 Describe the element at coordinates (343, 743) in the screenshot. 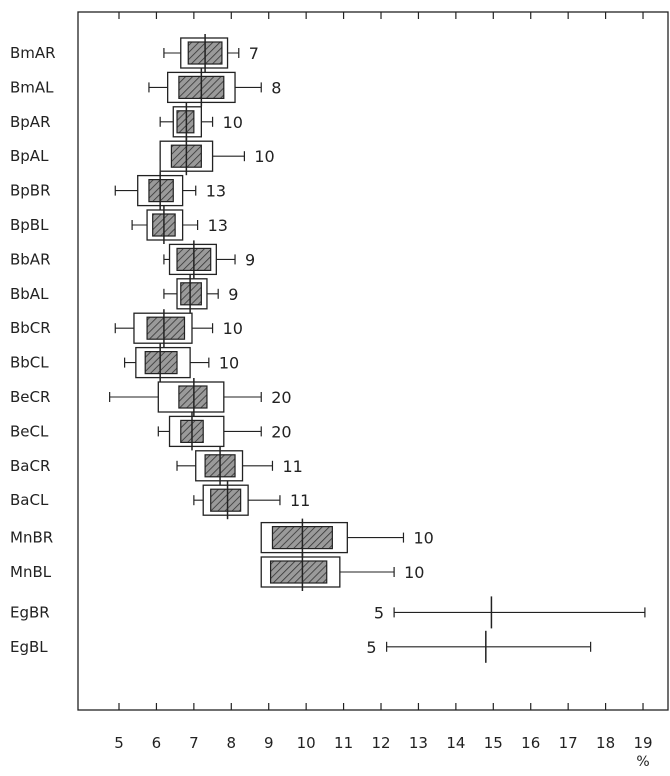

I see `x-tick-label: 11` at that location.